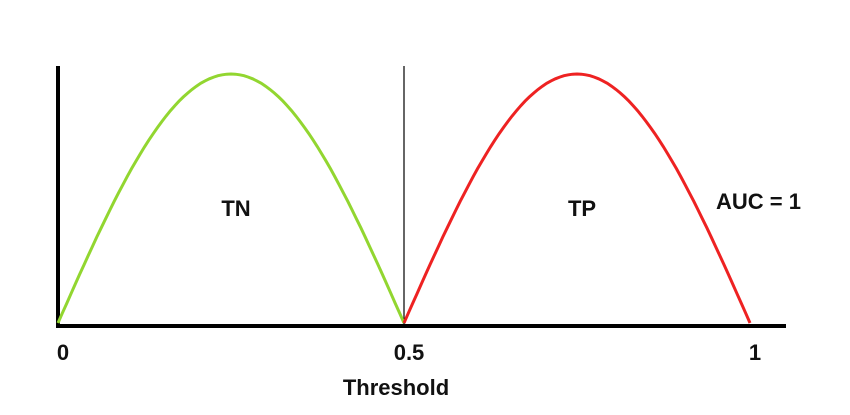 The width and height of the screenshot is (850, 415). I want to click on x-tick-label: 1, so click(755, 352).